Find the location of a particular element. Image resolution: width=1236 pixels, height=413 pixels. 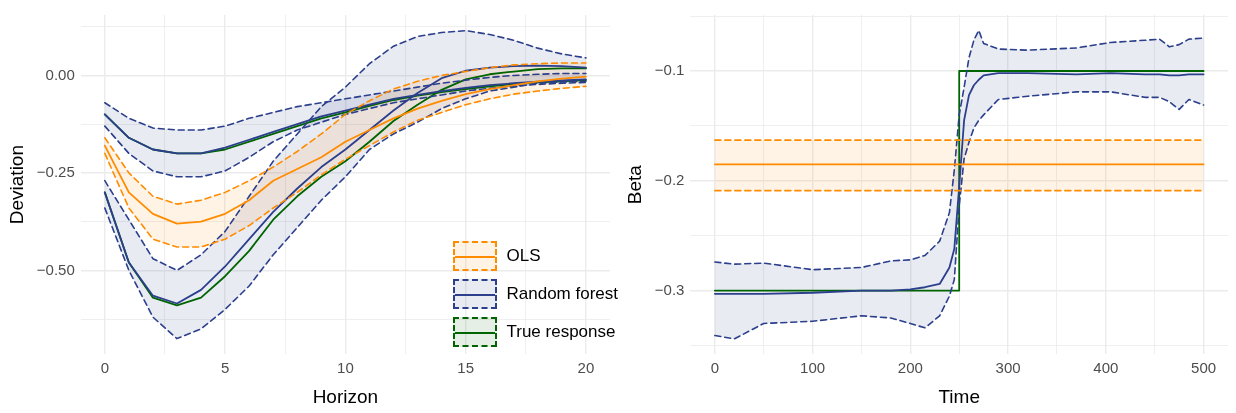

y-tick-label: −0.2 is located at coordinates (669, 179).